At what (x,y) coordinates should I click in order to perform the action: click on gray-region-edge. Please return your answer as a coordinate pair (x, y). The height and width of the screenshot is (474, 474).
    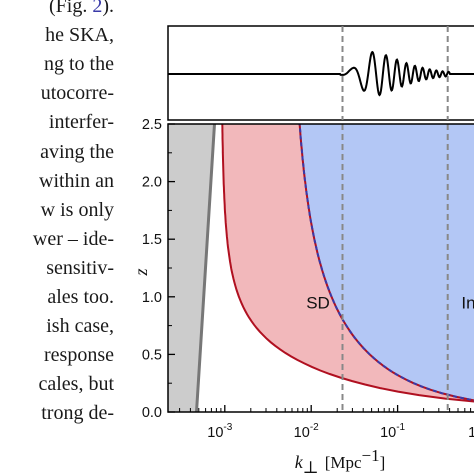
    Looking at the image, I should click on (205, 268).